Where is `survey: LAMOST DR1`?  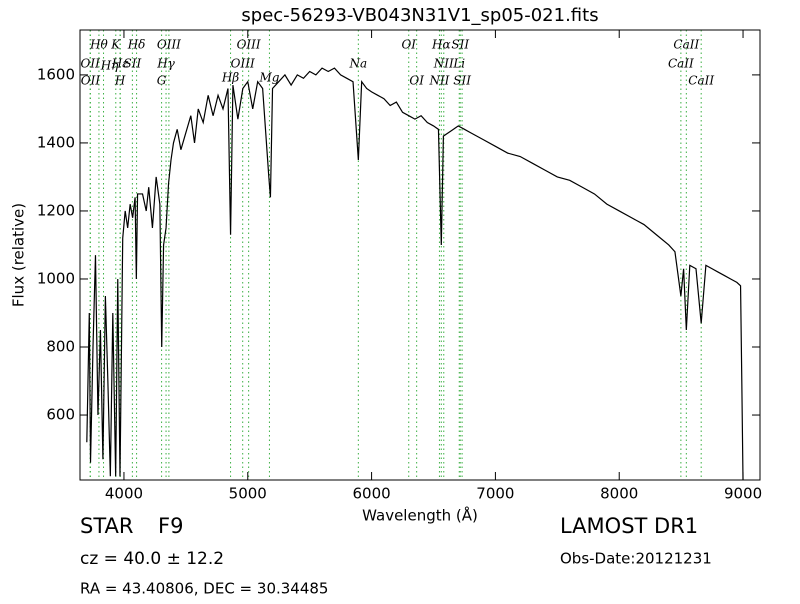
survey: LAMOST DR1 is located at coordinates (629, 526).